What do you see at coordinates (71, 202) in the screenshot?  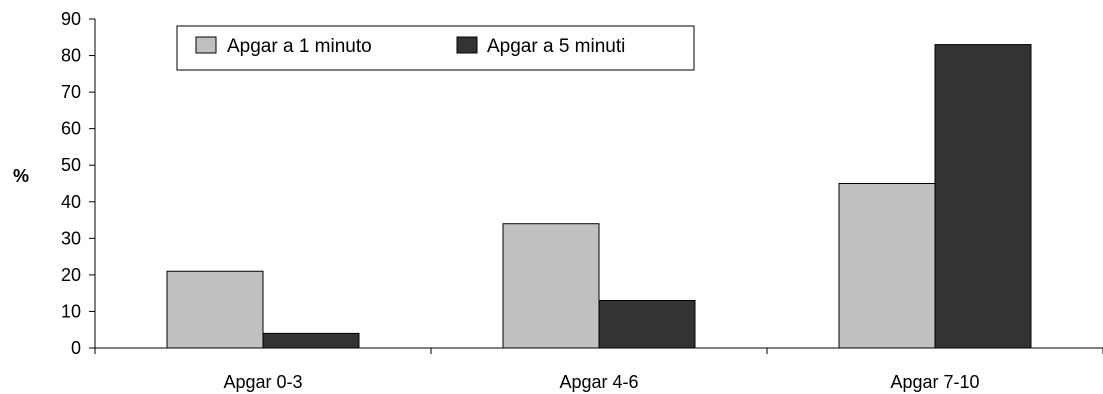 I see `y-tick-label: 40` at bounding box center [71, 202].